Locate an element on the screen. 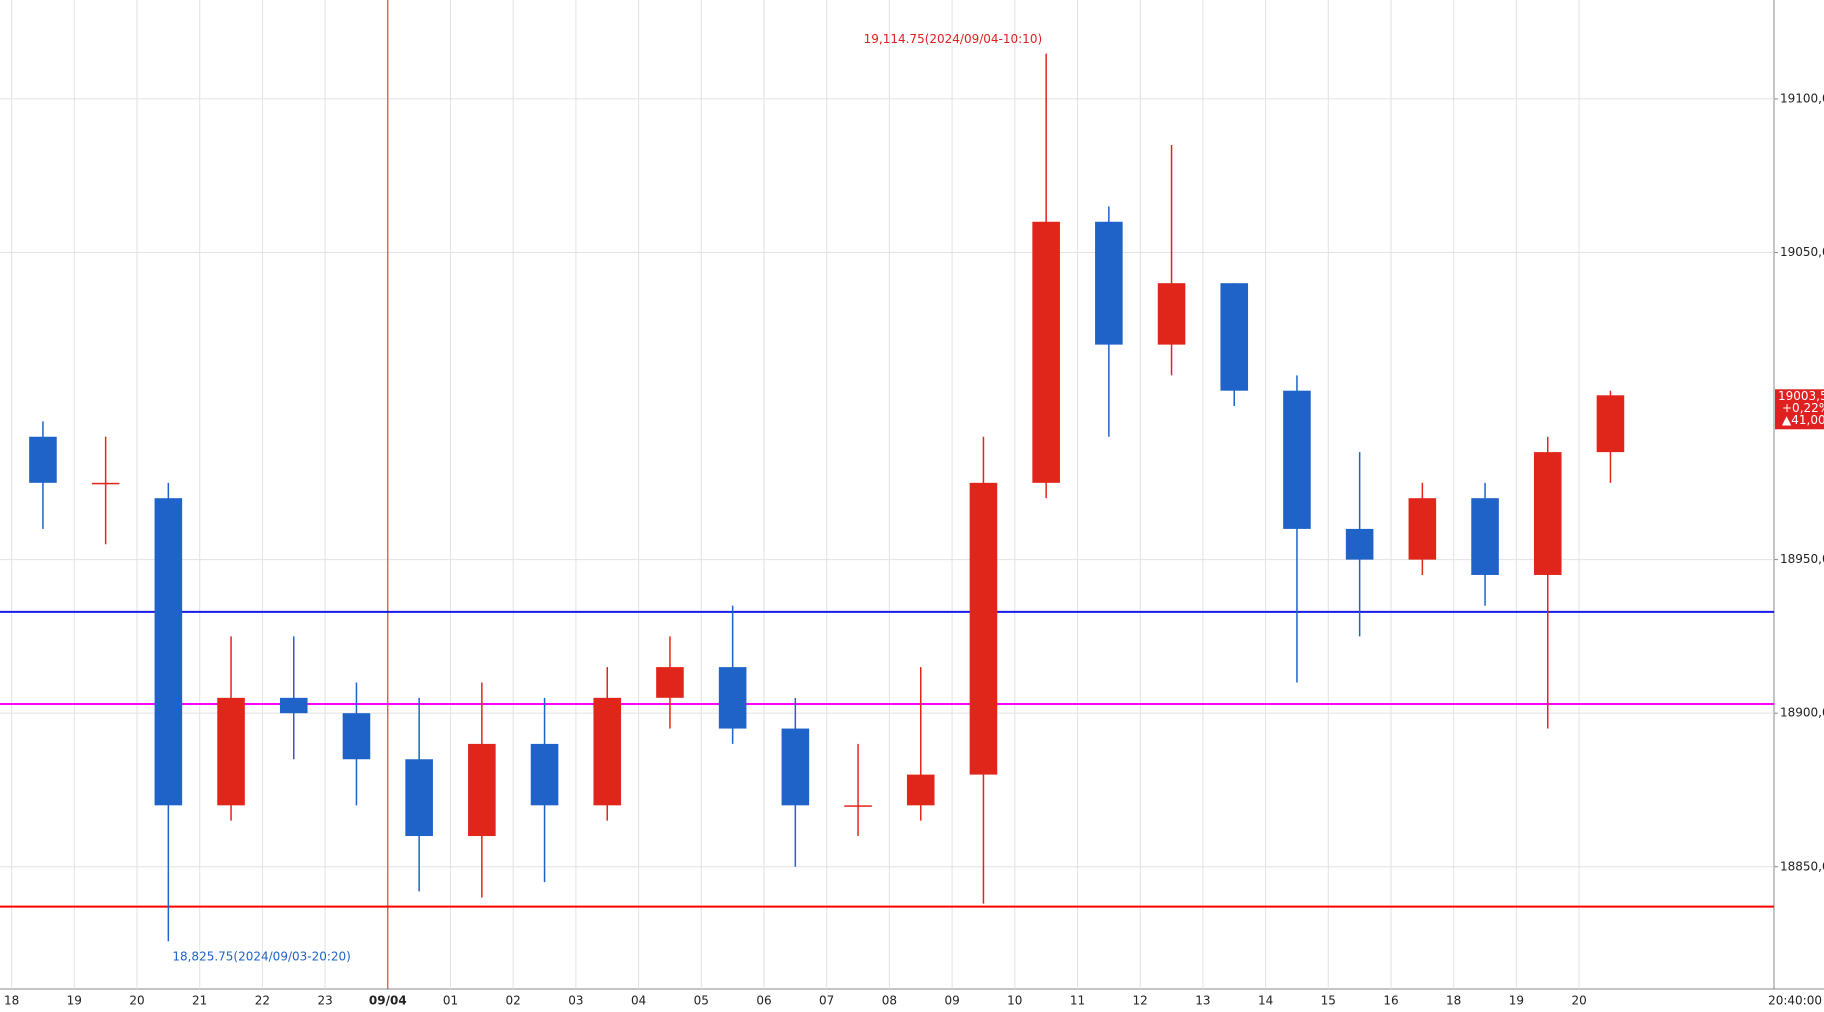 The width and height of the screenshot is (1824, 1012). last-price: 19003,50 is located at coordinates (1801, 396).